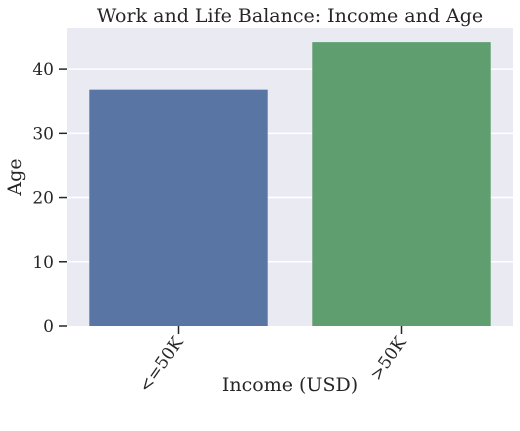 The height and width of the screenshot is (431, 520). What do you see at coordinates (43, 70) in the screenshot?
I see `y-tick-label: 40` at bounding box center [43, 70].